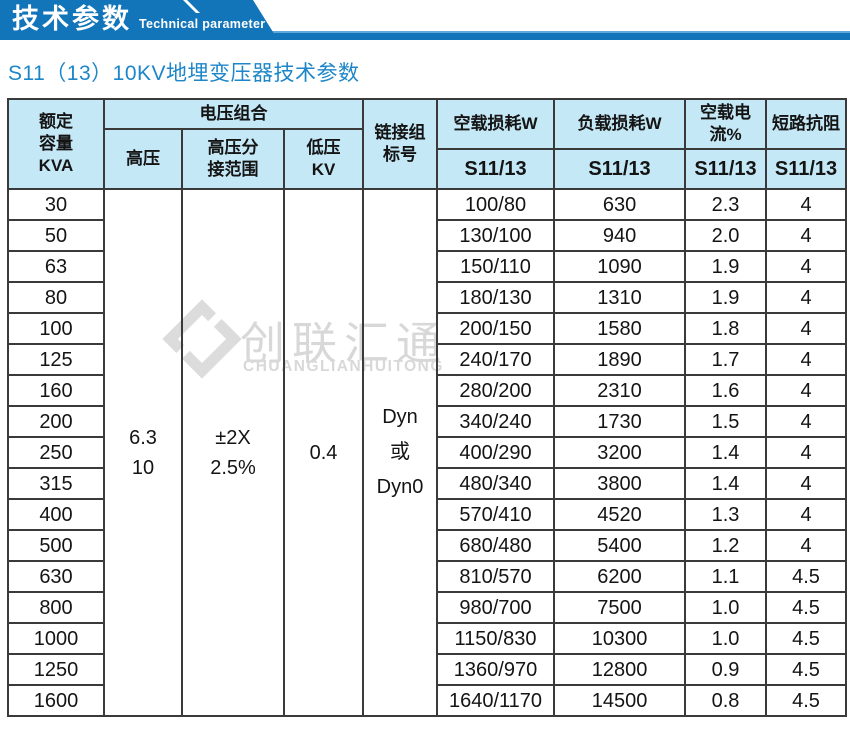  I want to click on load-loss-cell: 6200, so click(620, 576).